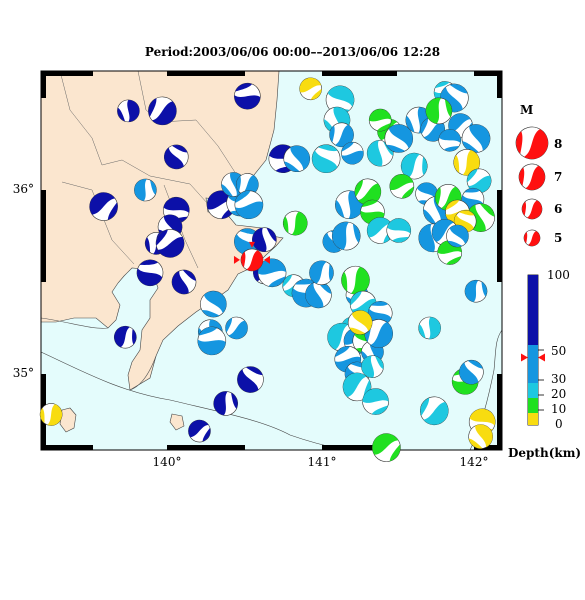 The height and width of the screenshot is (600, 585). What do you see at coordinates (558, 409) in the screenshot?
I see `depth-label-10: 10` at bounding box center [558, 409].